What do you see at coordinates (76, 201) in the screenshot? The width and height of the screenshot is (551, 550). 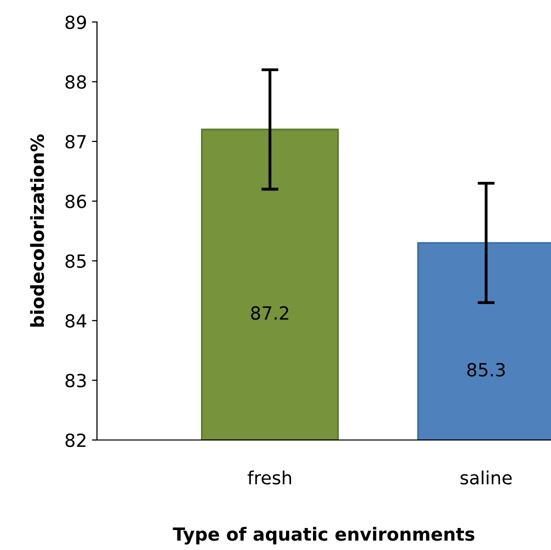 I see `y-tick-label: 86` at bounding box center [76, 201].